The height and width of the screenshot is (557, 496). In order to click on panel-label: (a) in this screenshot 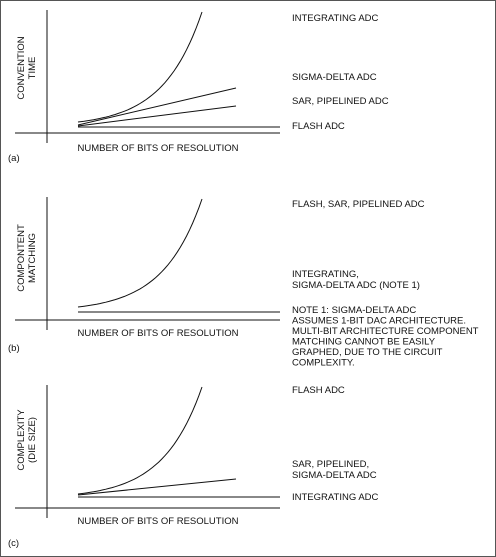, I will do `click(14, 158)`.